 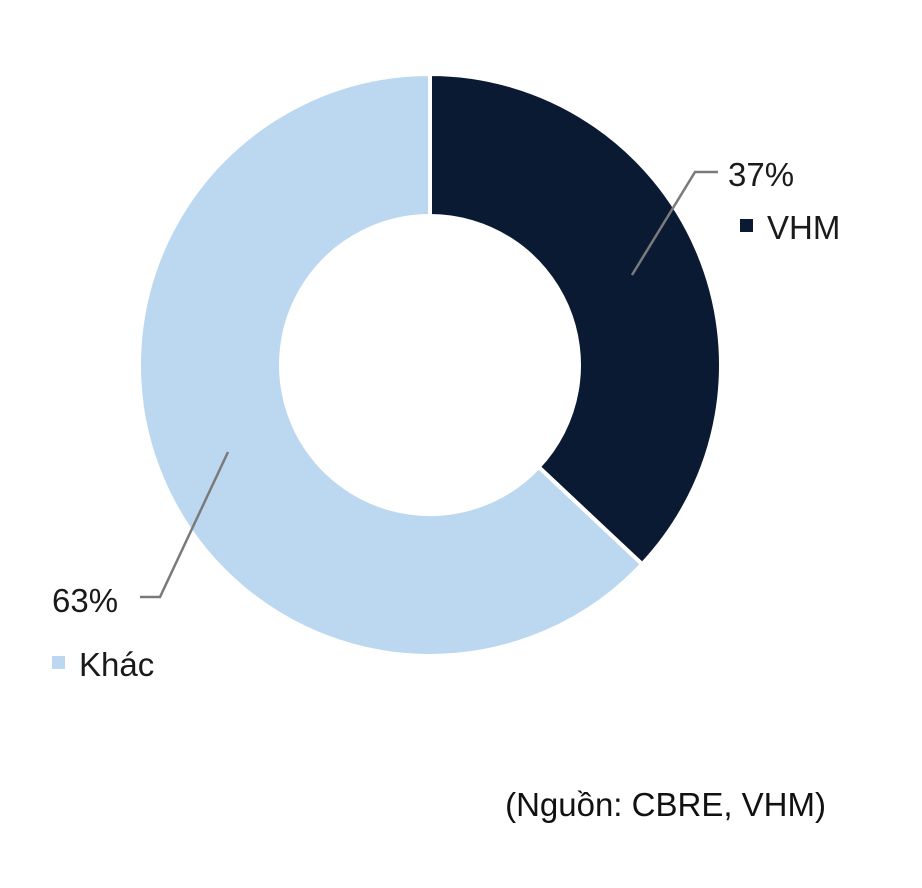 What do you see at coordinates (746, 225) in the screenshot?
I see `legend-marker-vhm` at bounding box center [746, 225].